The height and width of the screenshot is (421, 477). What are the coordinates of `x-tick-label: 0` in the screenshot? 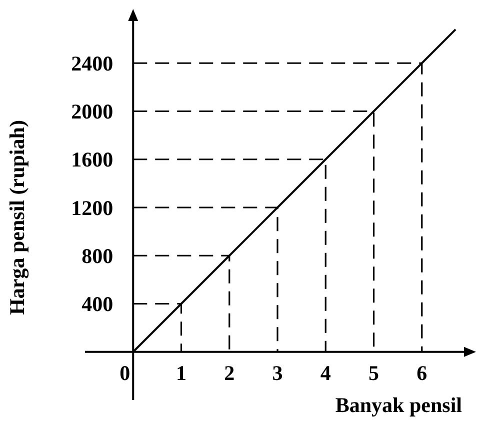 It's located at (125, 372).